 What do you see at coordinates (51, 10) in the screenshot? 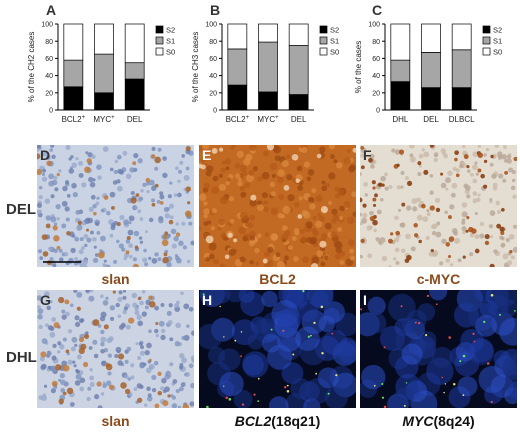
I see `panel-letter-a: A` at bounding box center [51, 10].